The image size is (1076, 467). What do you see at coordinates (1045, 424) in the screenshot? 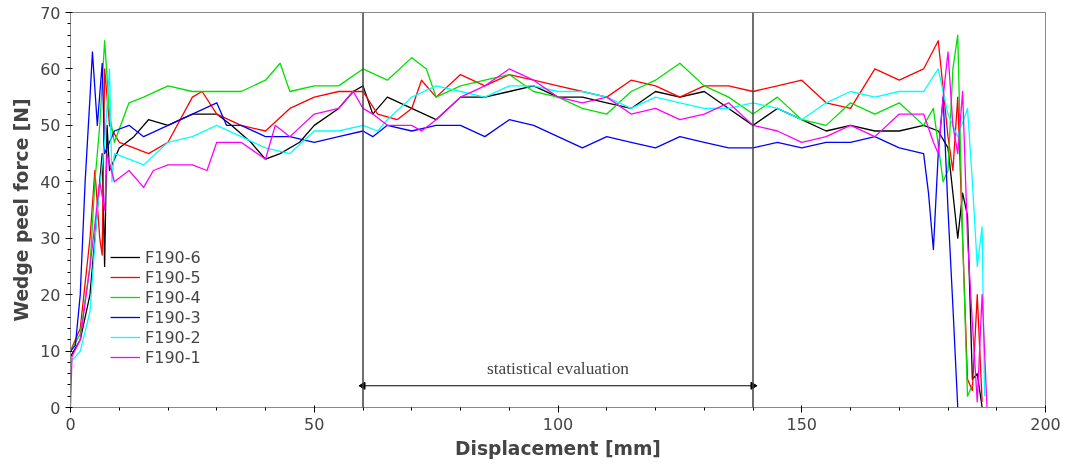
I see `x-tick-label: 200` at bounding box center [1045, 424].